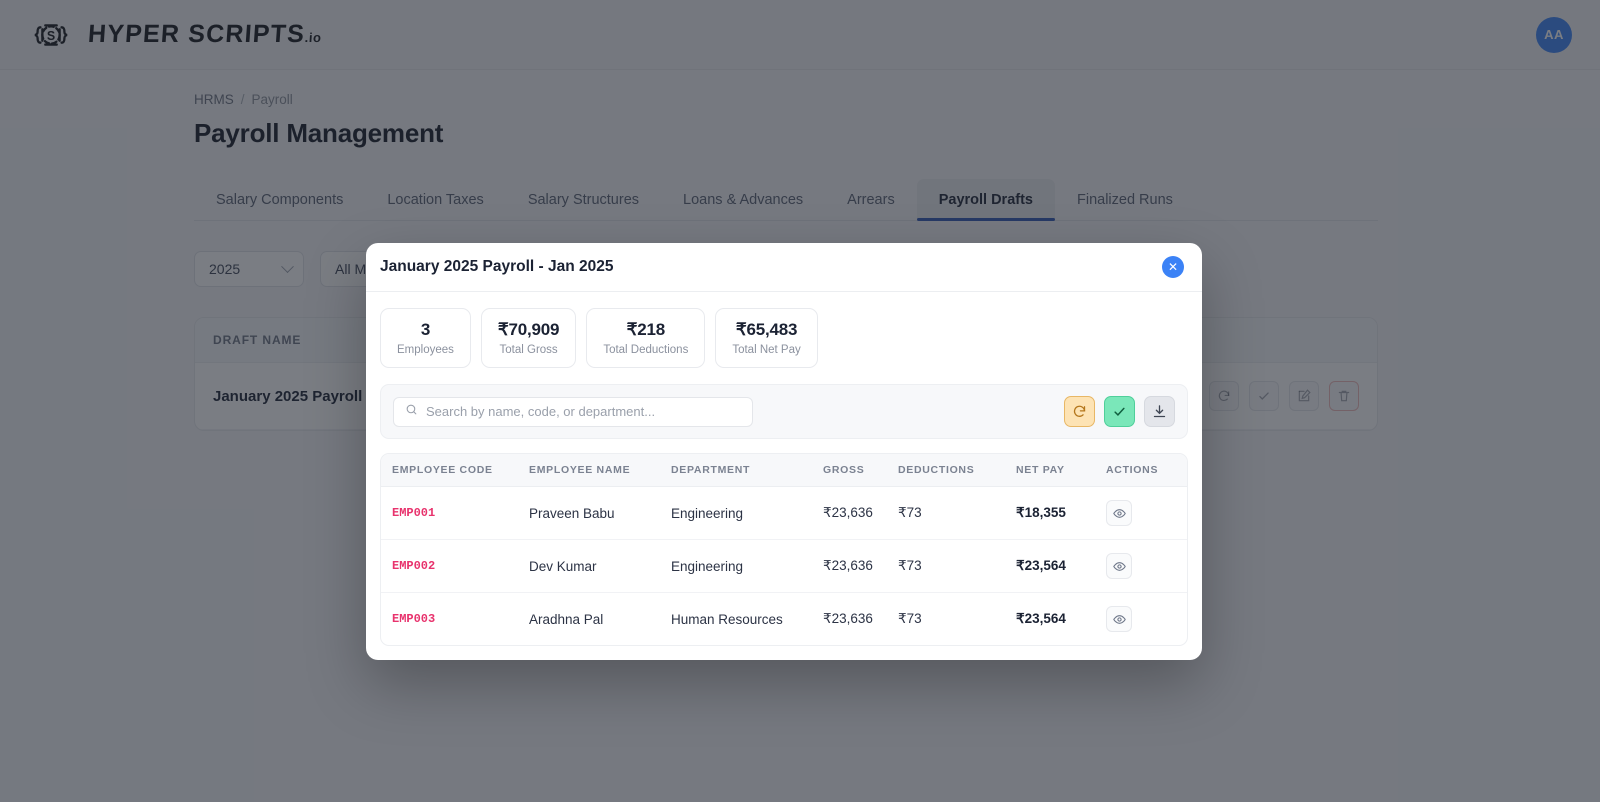  What do you see at coordinates (1159, 411) in the screenshot?
I see `download-icon` at bounding box center [1159, 411].